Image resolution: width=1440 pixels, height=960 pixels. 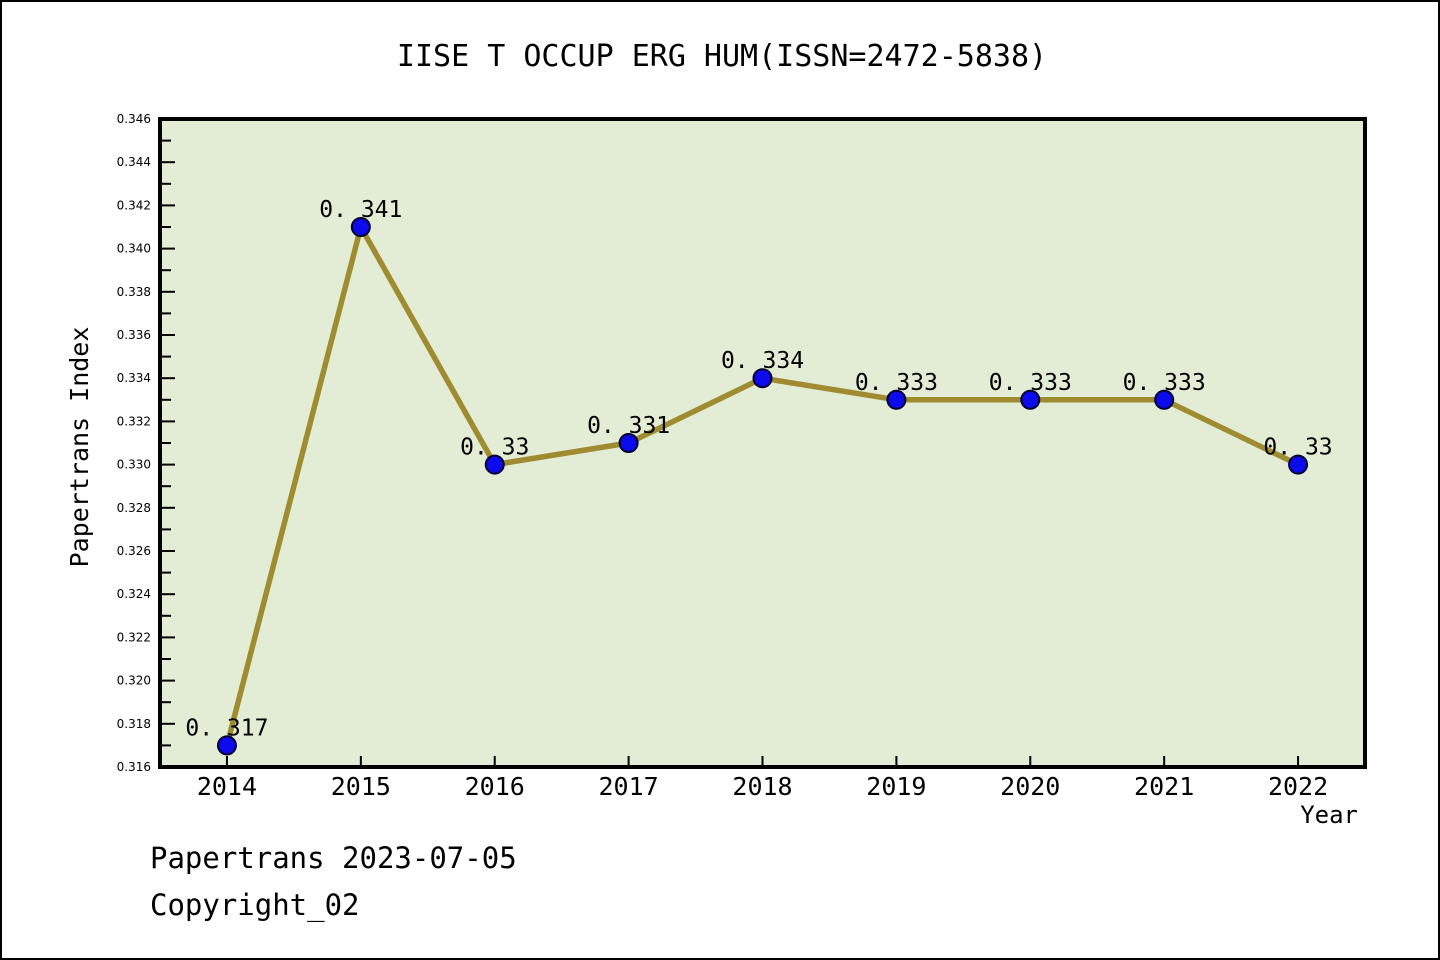 I want to click on y-tick-label: 0.316, so click(x=134, y=767).